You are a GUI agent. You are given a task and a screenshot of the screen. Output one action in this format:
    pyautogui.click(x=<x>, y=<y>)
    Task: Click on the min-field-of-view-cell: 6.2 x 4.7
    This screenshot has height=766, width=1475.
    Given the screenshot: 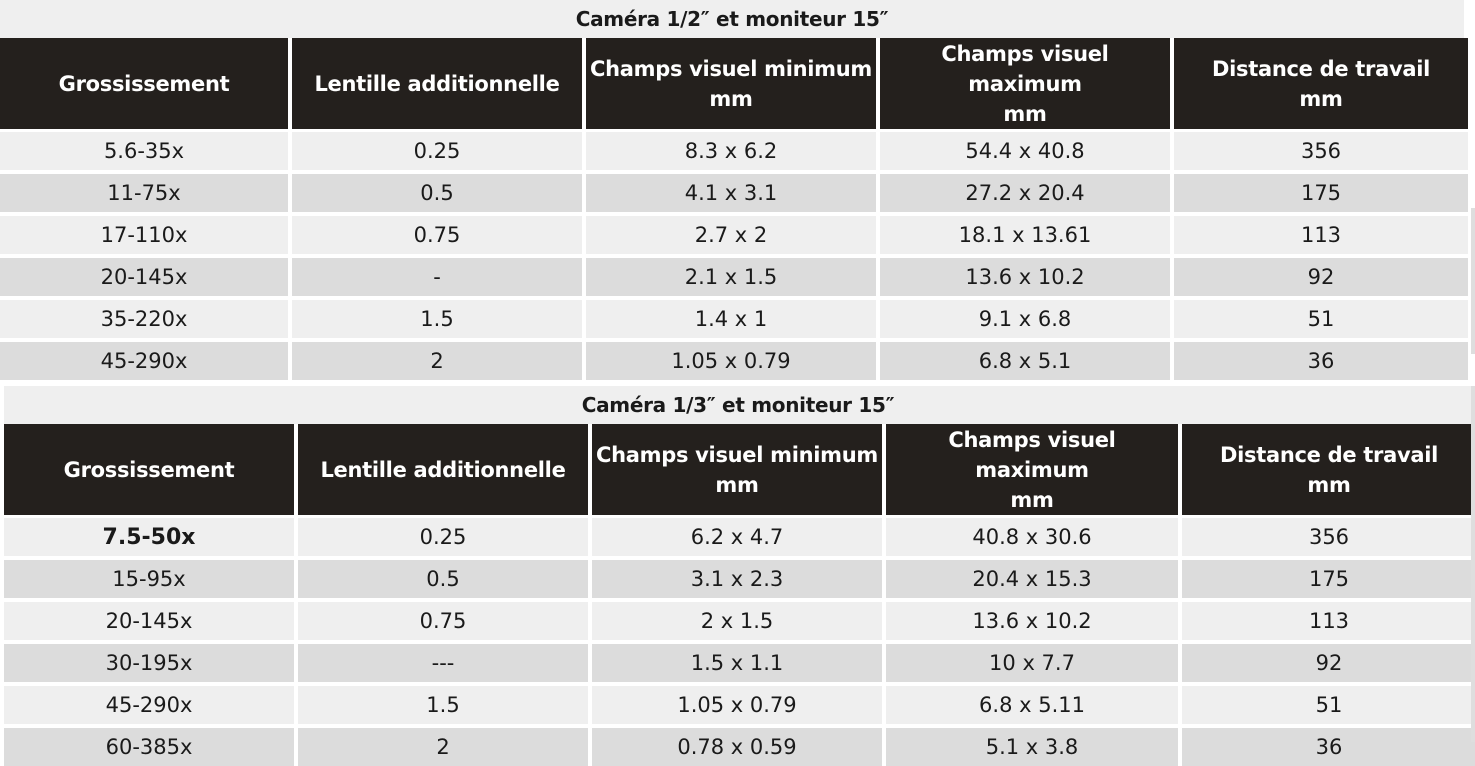 What is the action you would take?
    pyautogui.click(x=737, y=535)
    